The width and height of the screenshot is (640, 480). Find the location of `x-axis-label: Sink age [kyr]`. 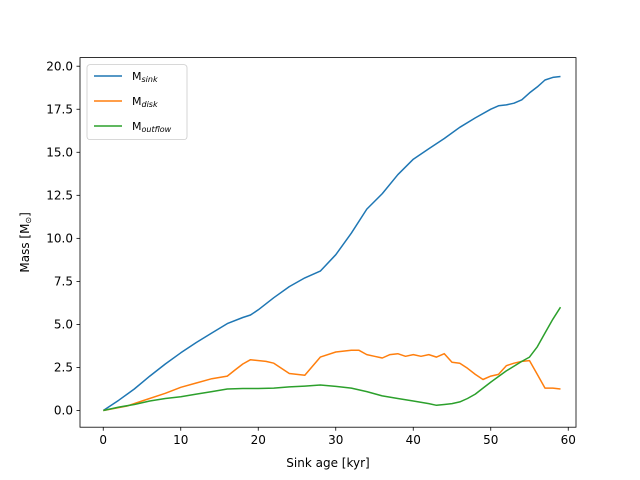

x-axis-label: Sink age [kyr] is located at coordinates (327, 463).